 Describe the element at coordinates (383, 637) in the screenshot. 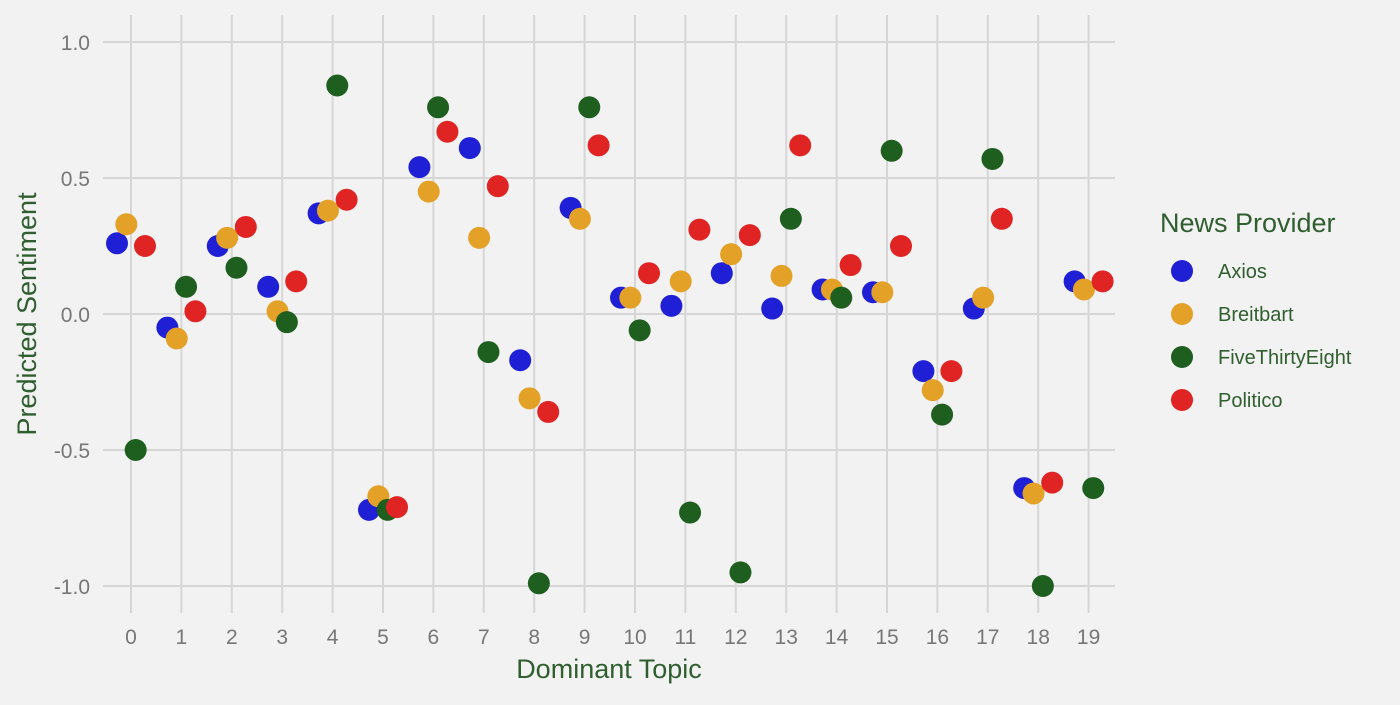

I see `x-tick-label: 5` at that location.